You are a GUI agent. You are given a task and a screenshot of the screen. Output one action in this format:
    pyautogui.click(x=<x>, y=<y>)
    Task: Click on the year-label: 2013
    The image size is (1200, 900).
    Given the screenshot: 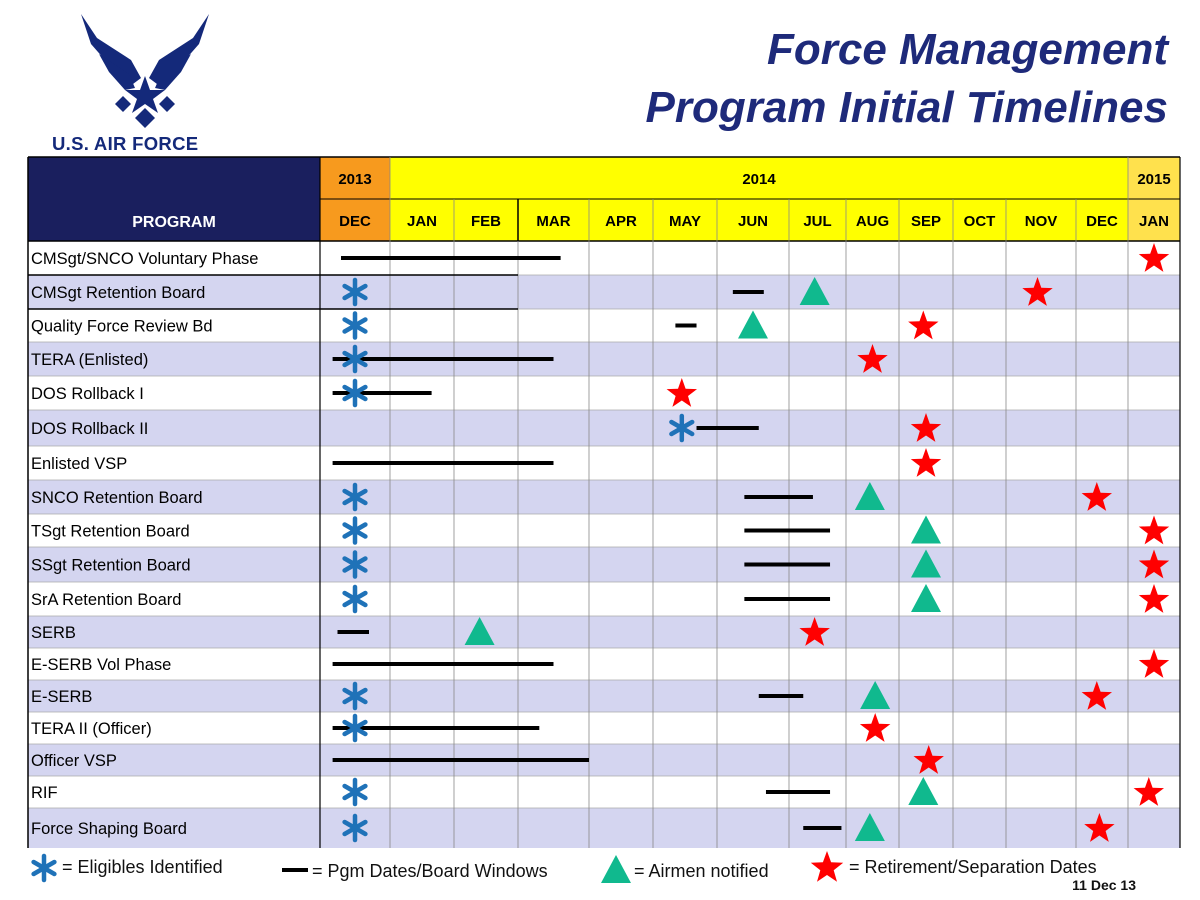 What is the action you would take?
    pyautogui.click(x=354, y=179)
    